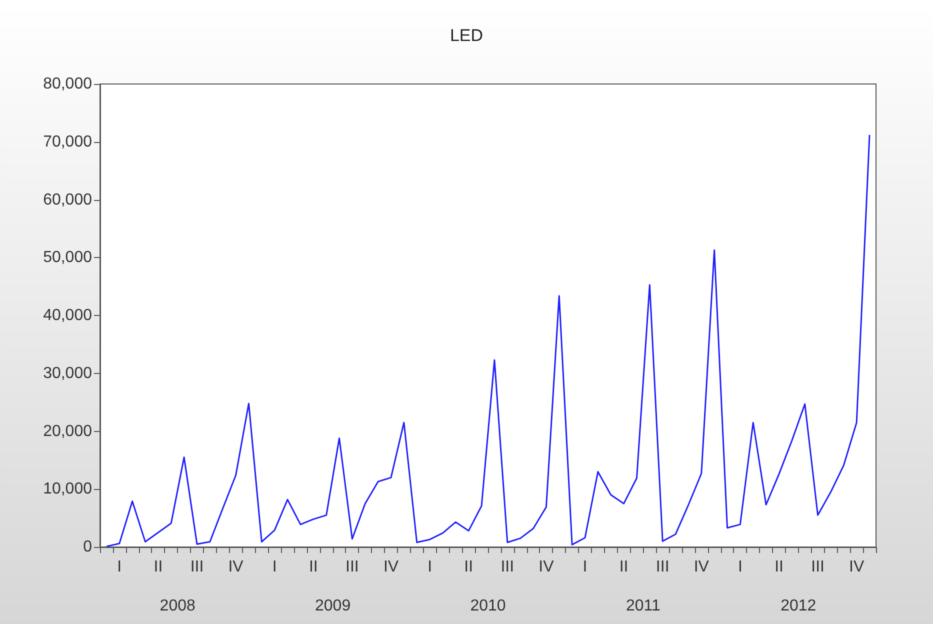  Describe the element at coordinates (87, 547) in the screenshot. I see `y-tick-label: 0` at that location.